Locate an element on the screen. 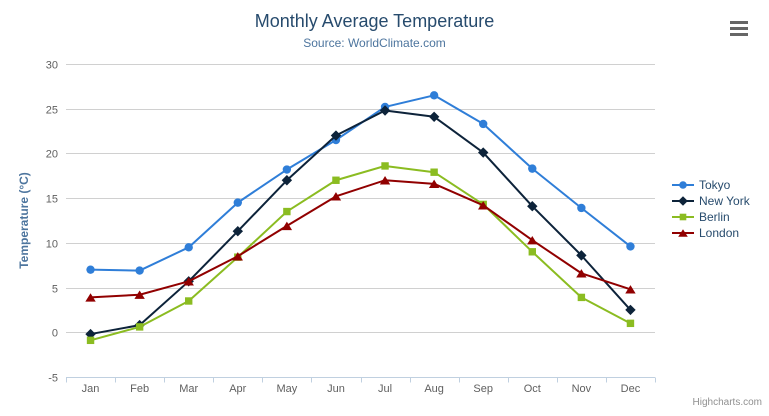 This screenshot has height=416, width=769. y-axis-tick-label: 15 is located at coordinates (52, 200).